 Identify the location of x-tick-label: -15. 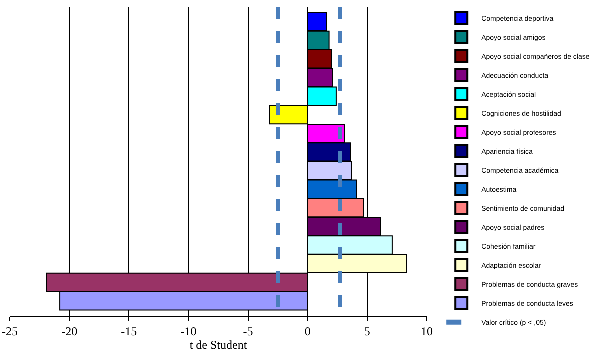
(129, 331).